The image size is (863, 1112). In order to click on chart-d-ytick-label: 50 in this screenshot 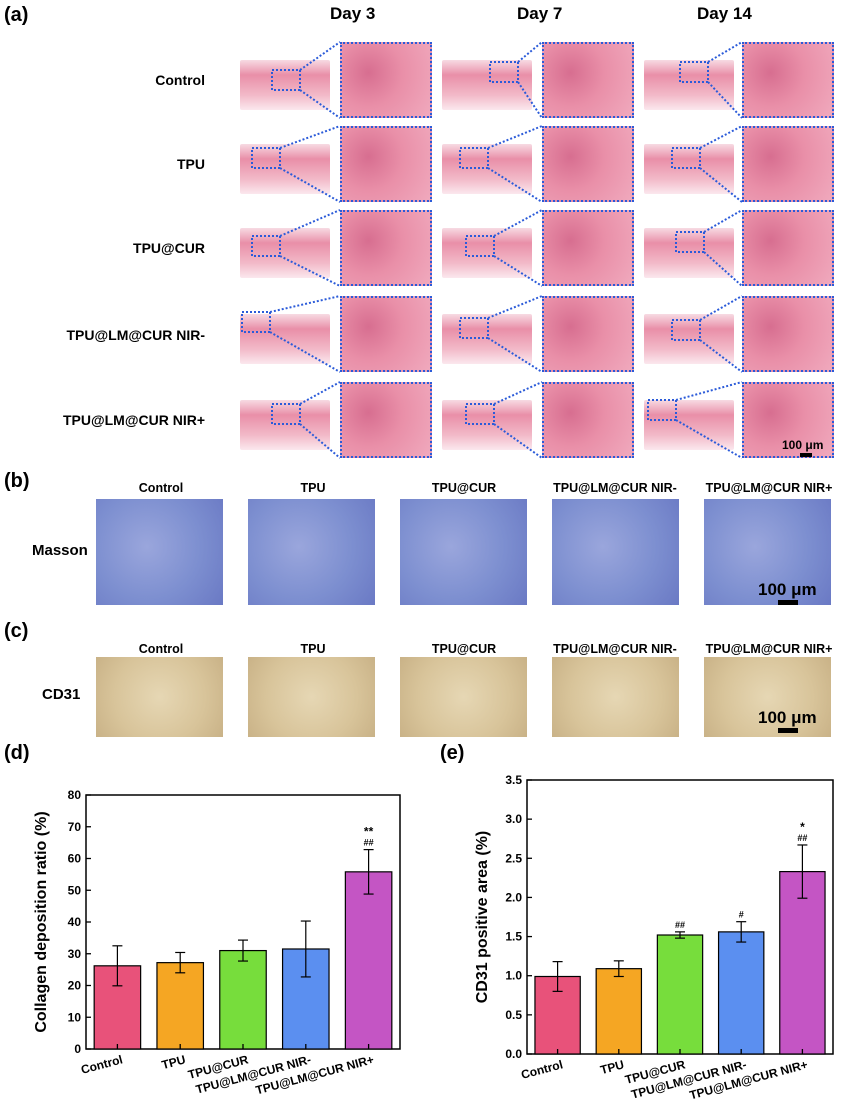, I will do `click(75, 890)`.